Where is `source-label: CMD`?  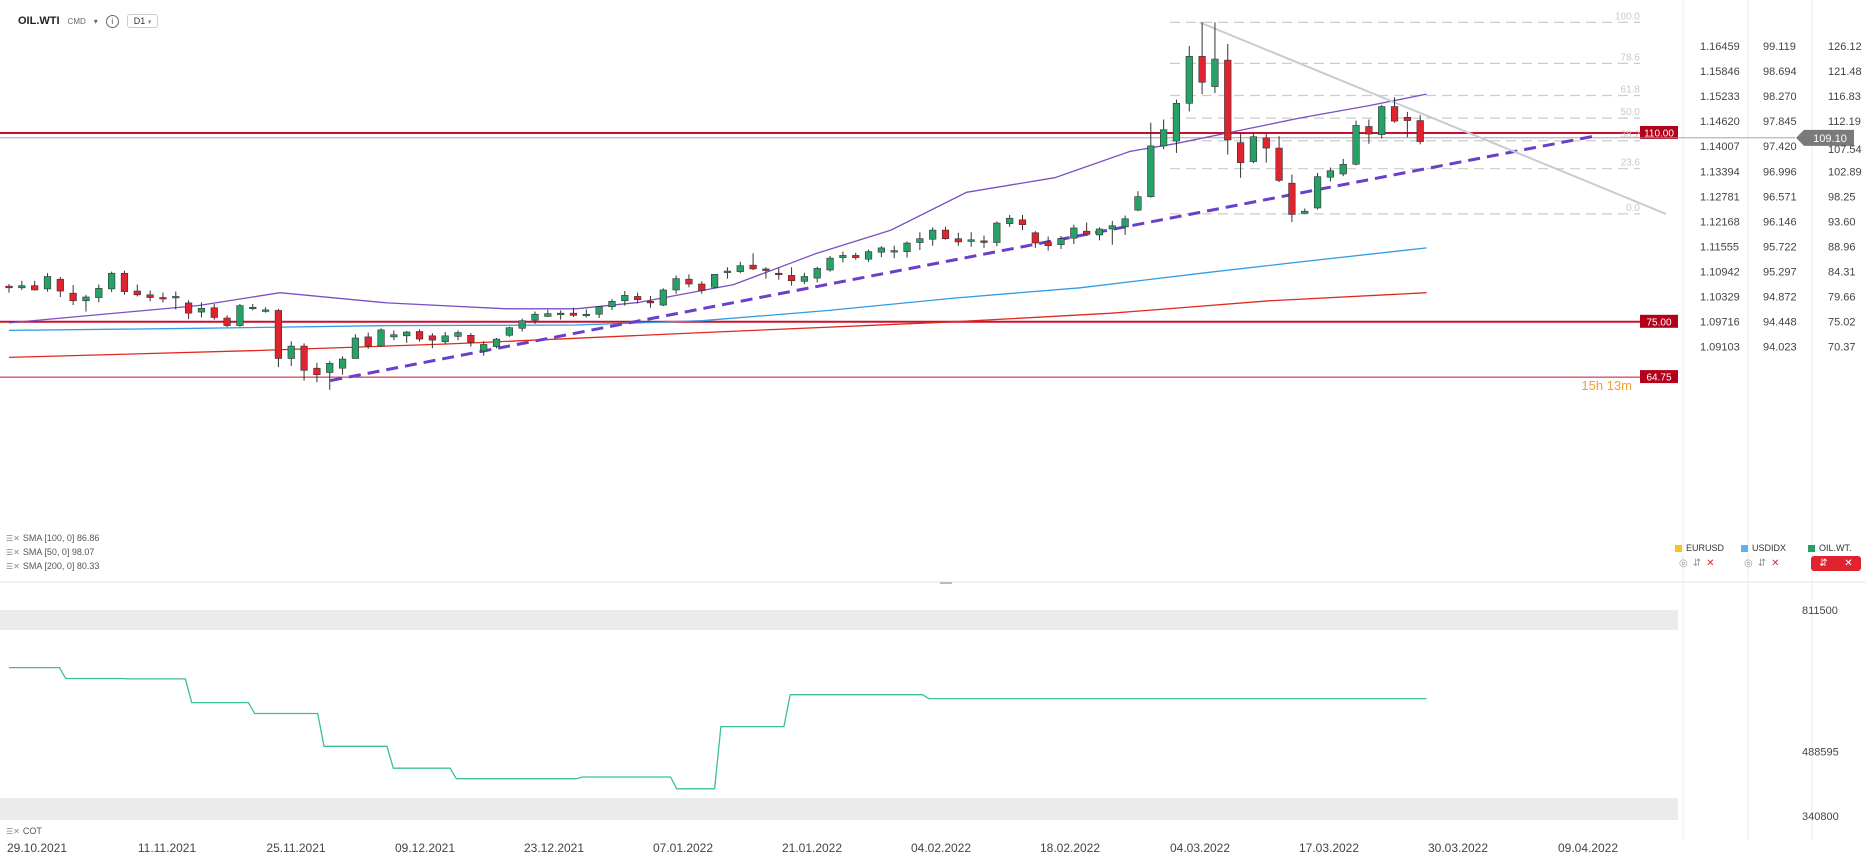 source-label: CMD is located at coordinates (76, 21).